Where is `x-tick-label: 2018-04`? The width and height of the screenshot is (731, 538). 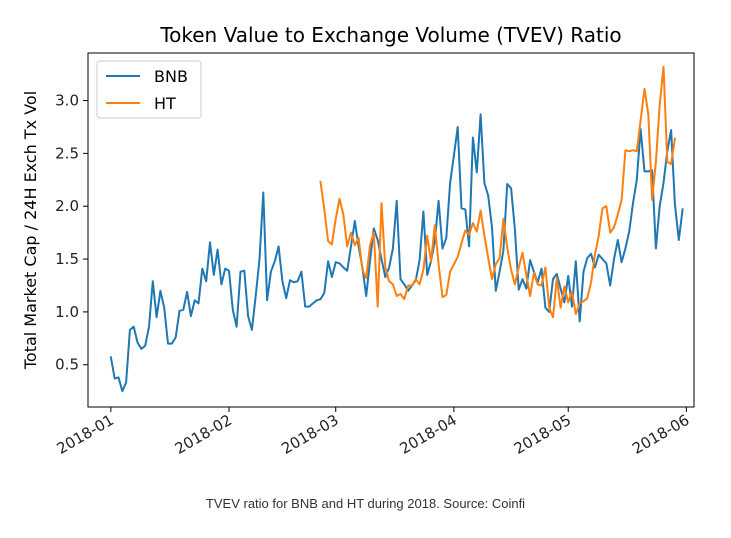
x-tick-label: 2018-04 is located at coordinates (428, 434).